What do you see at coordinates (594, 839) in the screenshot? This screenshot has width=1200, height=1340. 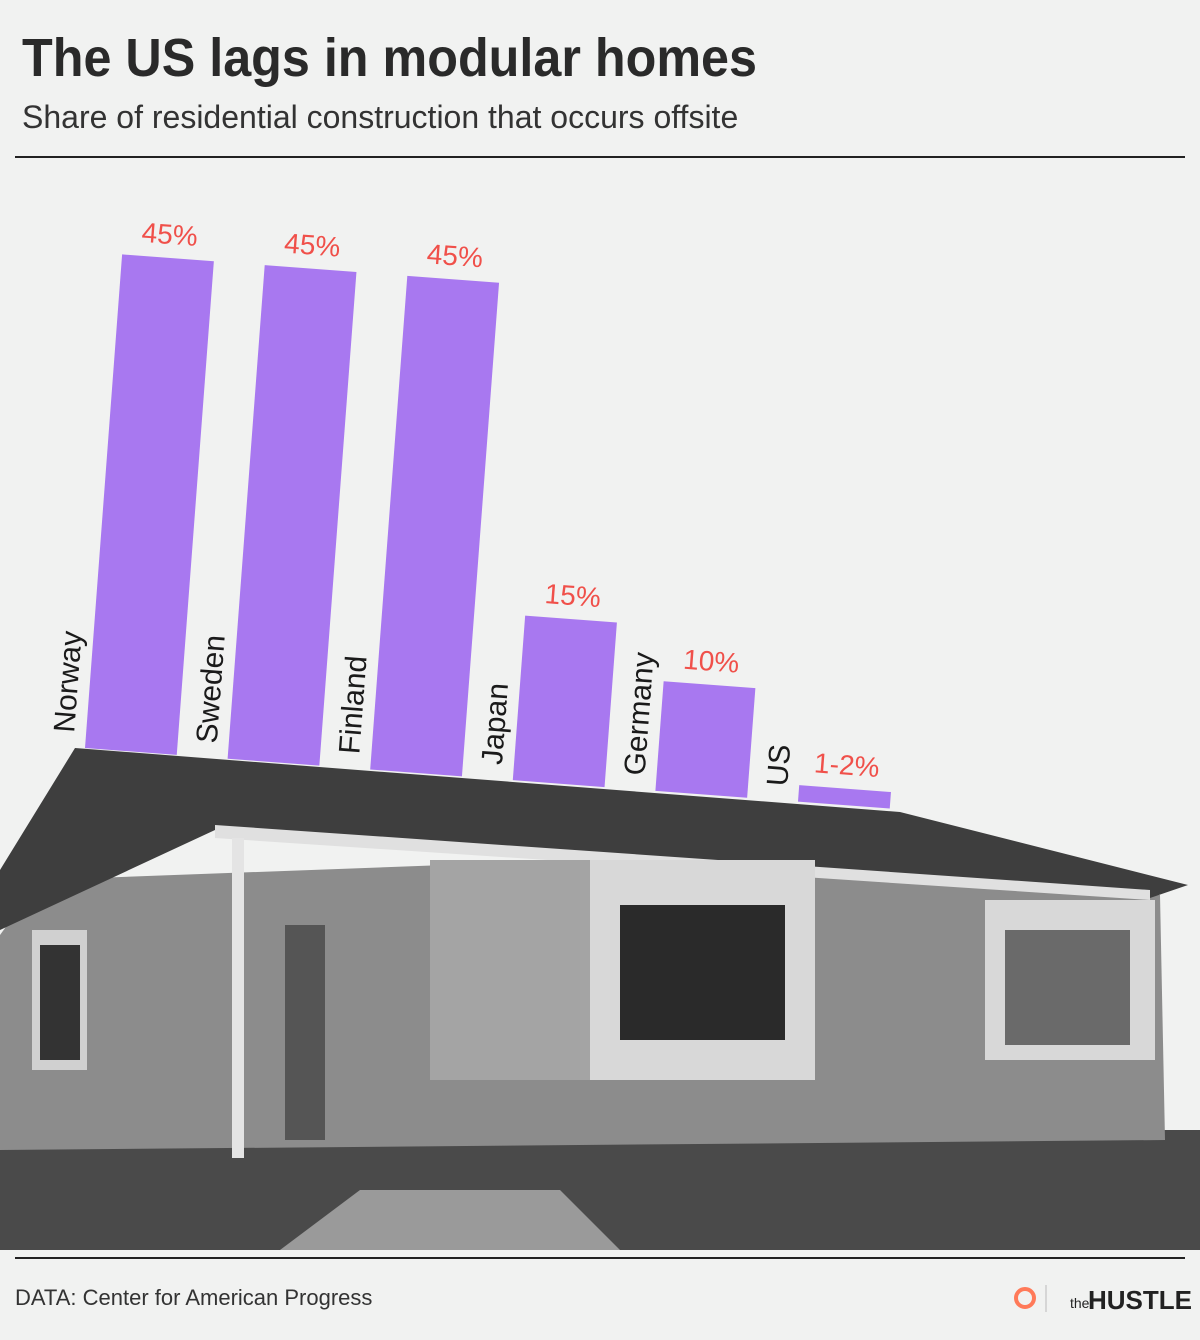 I see `roof` at bounding box center [594, 839].